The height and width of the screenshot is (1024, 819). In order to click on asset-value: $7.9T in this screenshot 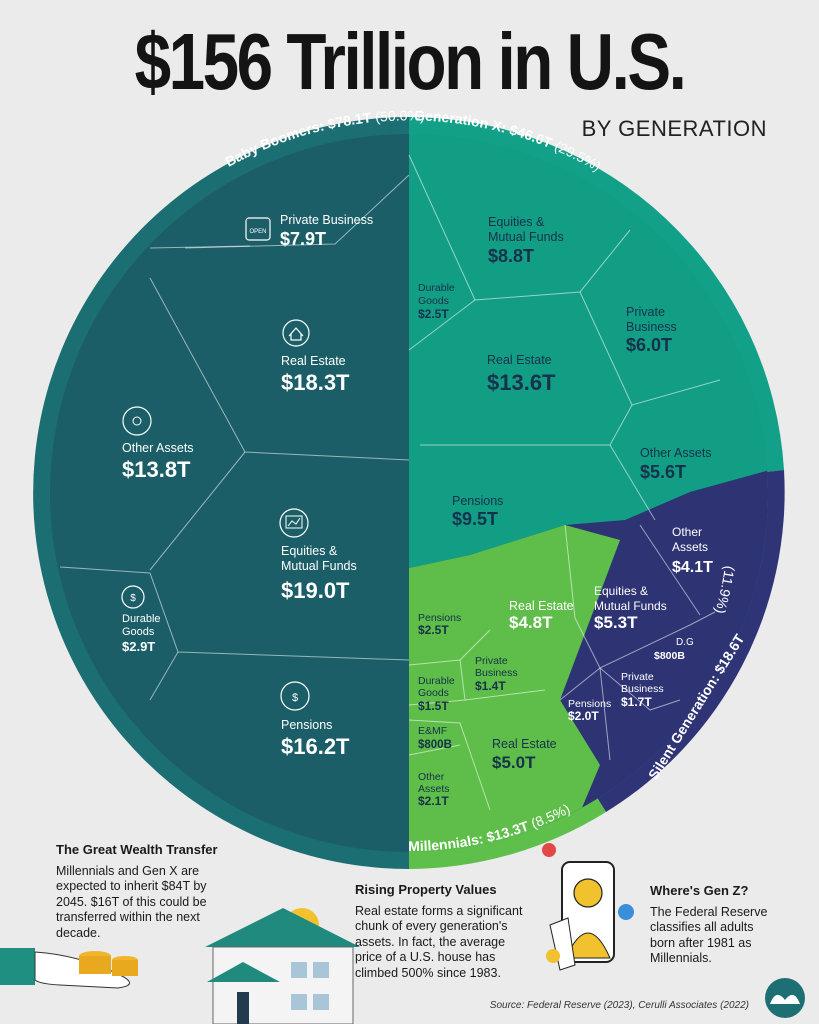, I will do `click(303, 239)`.